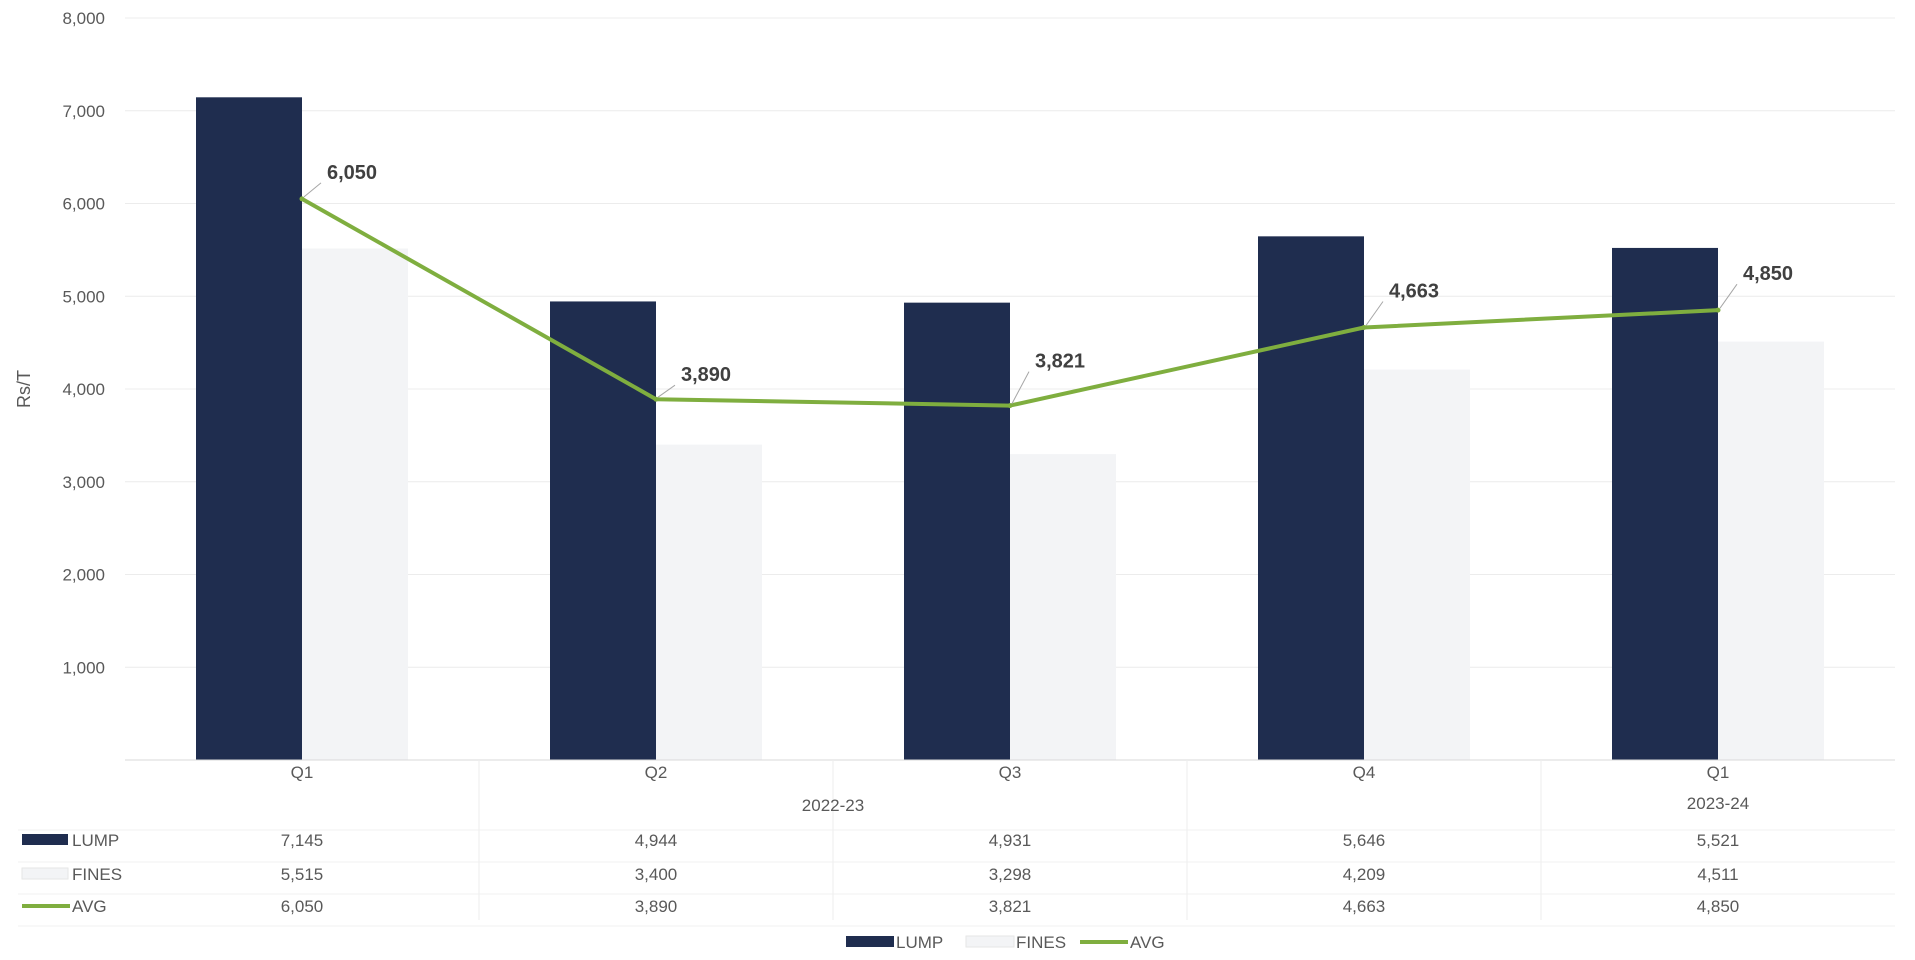  Describe the element at coordinates (1718, 803) in the screenshot. I see `group-label: 2023-24` at that location.